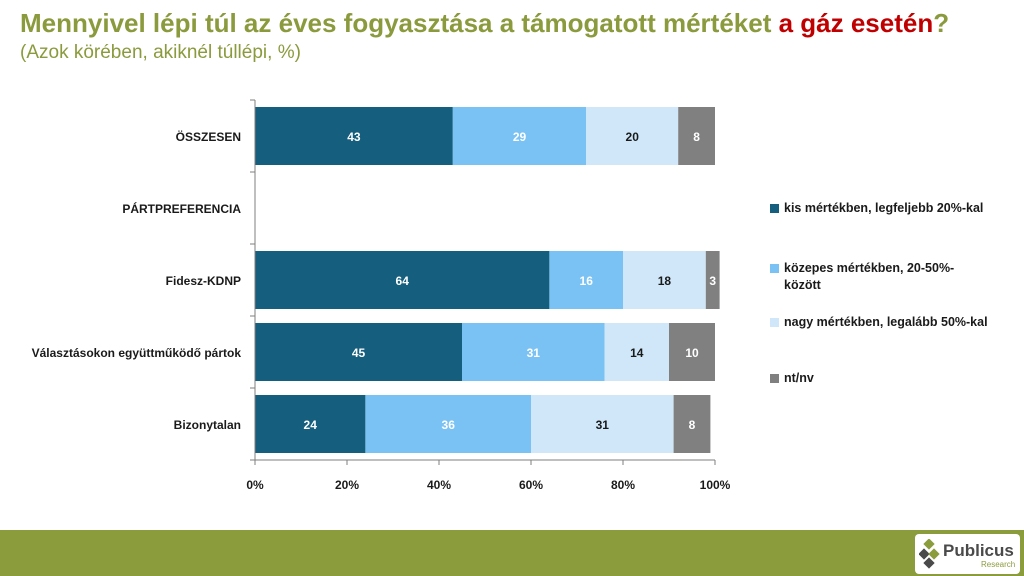 This screenshot has height=576, width=1024. I want to click on x-tick-label: 100%, so click(715, 485).